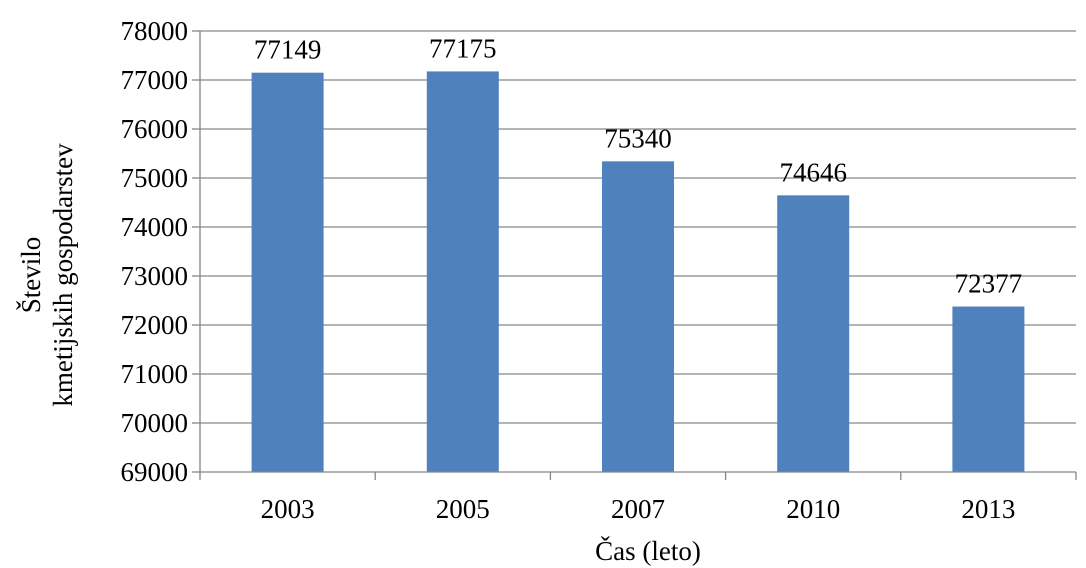 This screenshot has width=1086, height=568. Describe the element at coordinates (813, 509) in the screenshot. I see `x-tick-label: 2010` at that location.